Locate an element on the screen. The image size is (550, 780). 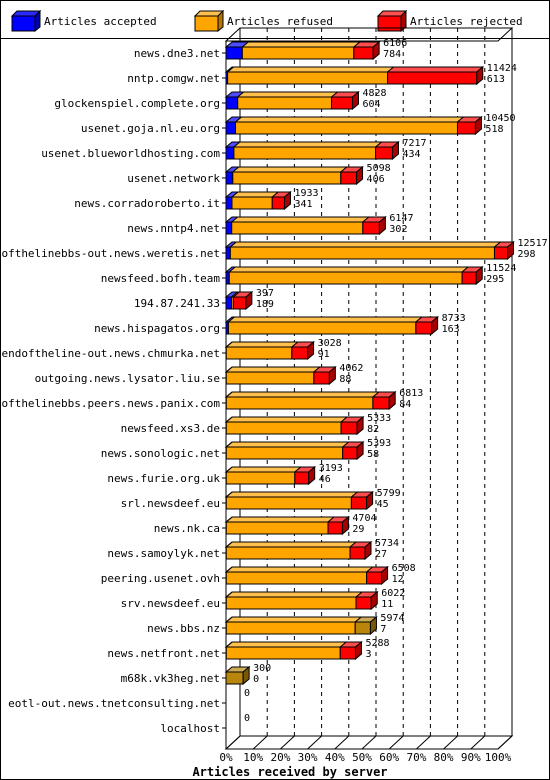
value-label-total: 10450 is located at coordinates (500, 118).